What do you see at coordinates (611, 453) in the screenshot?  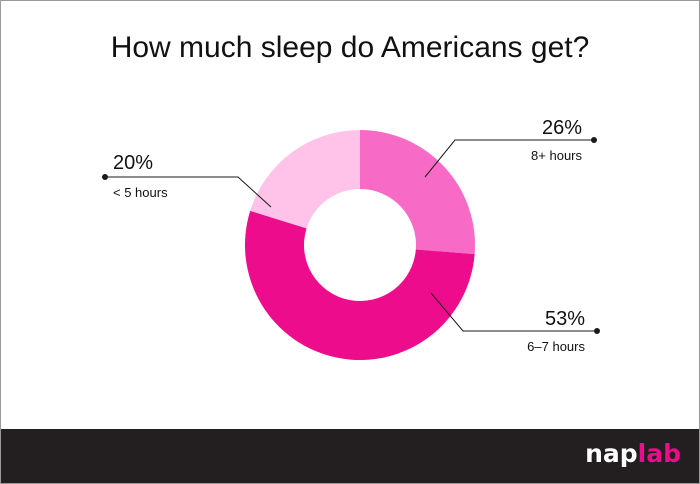 I see `brand-logo-nap: nap` at bounding box center [611, 453].